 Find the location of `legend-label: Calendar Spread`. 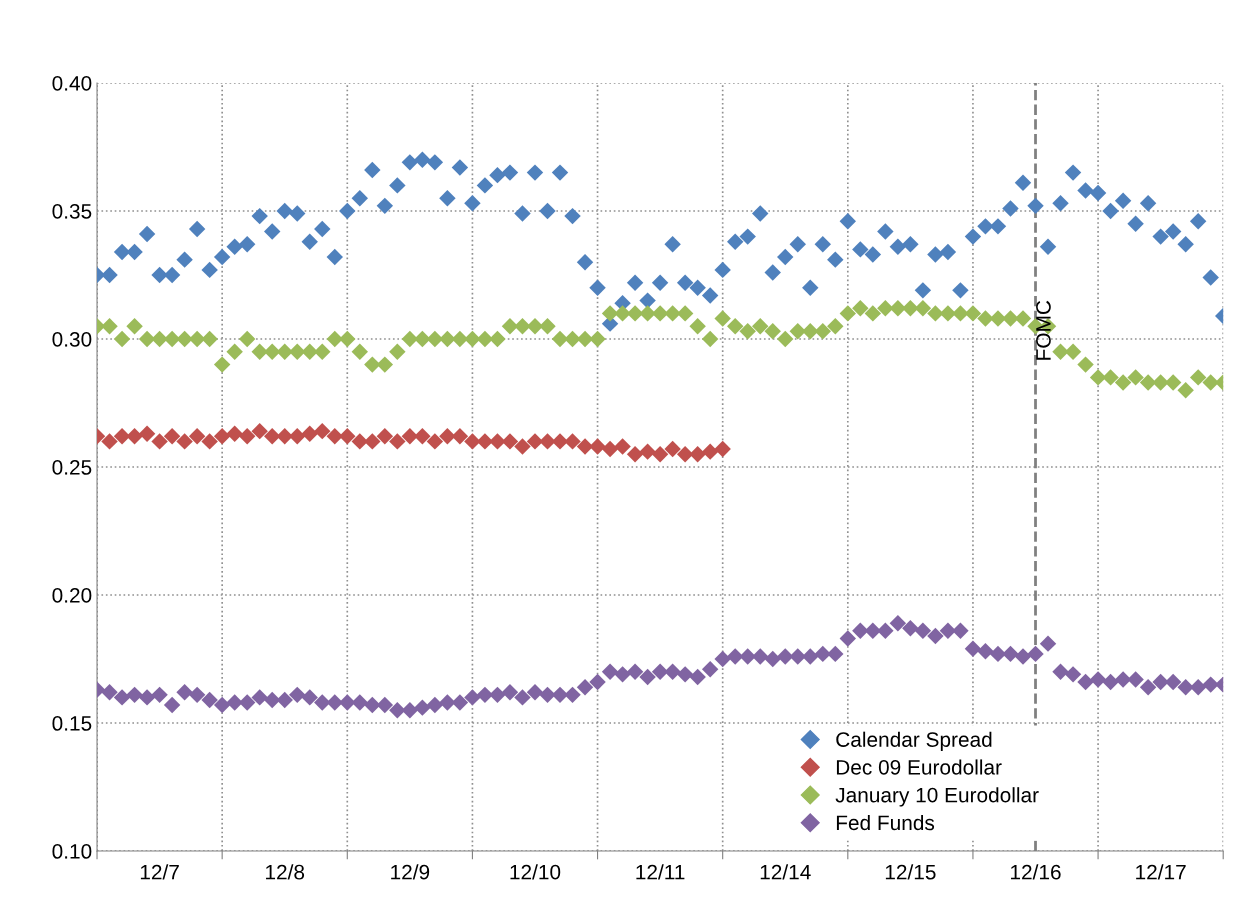

legend-label: Calendar Spread is located at coordinates (914, 741).